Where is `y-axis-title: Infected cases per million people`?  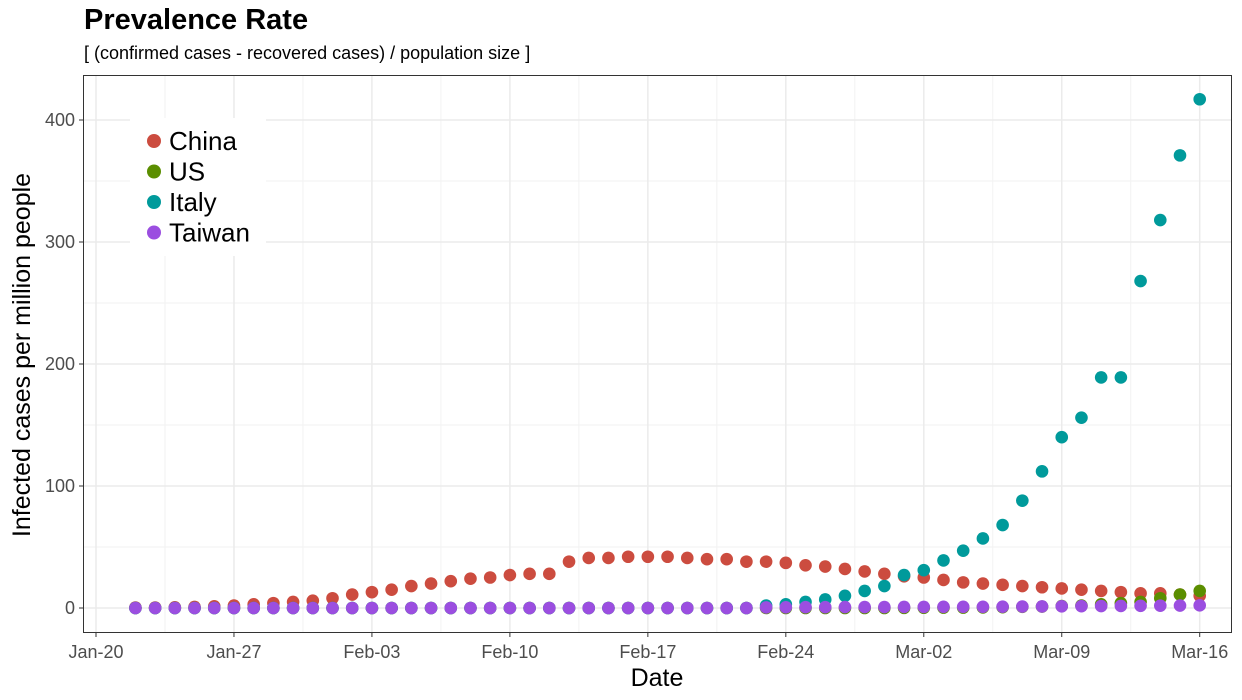
y-axis-title: Infected cases per million people is located at coordinates (22, 355).